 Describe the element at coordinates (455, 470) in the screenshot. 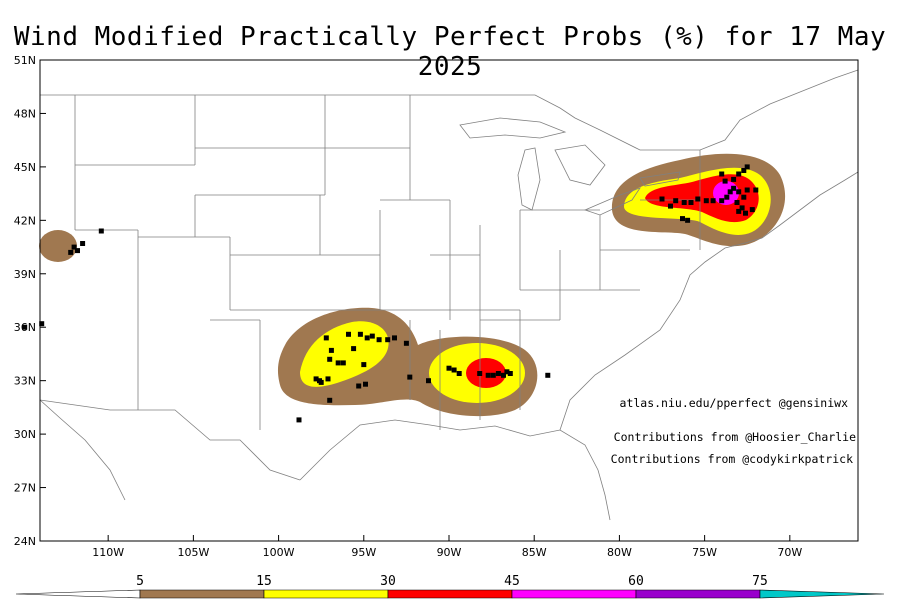

I see `gulf-coast` at that location.